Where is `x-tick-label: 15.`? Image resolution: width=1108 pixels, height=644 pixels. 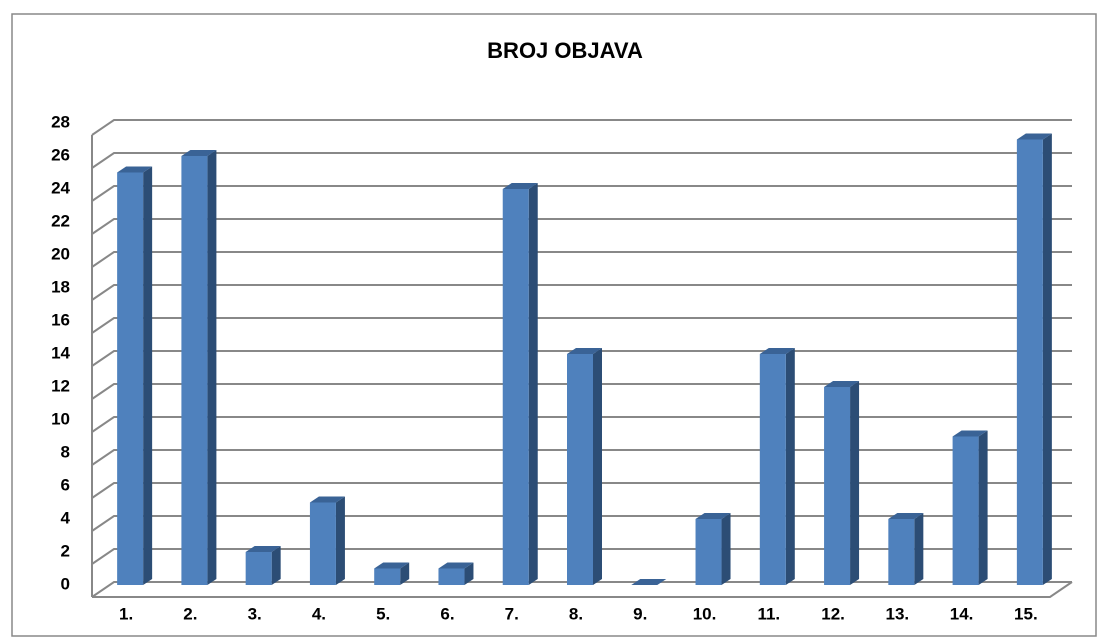 x-tick-label: 15. is located at coordinates (1026, 613).